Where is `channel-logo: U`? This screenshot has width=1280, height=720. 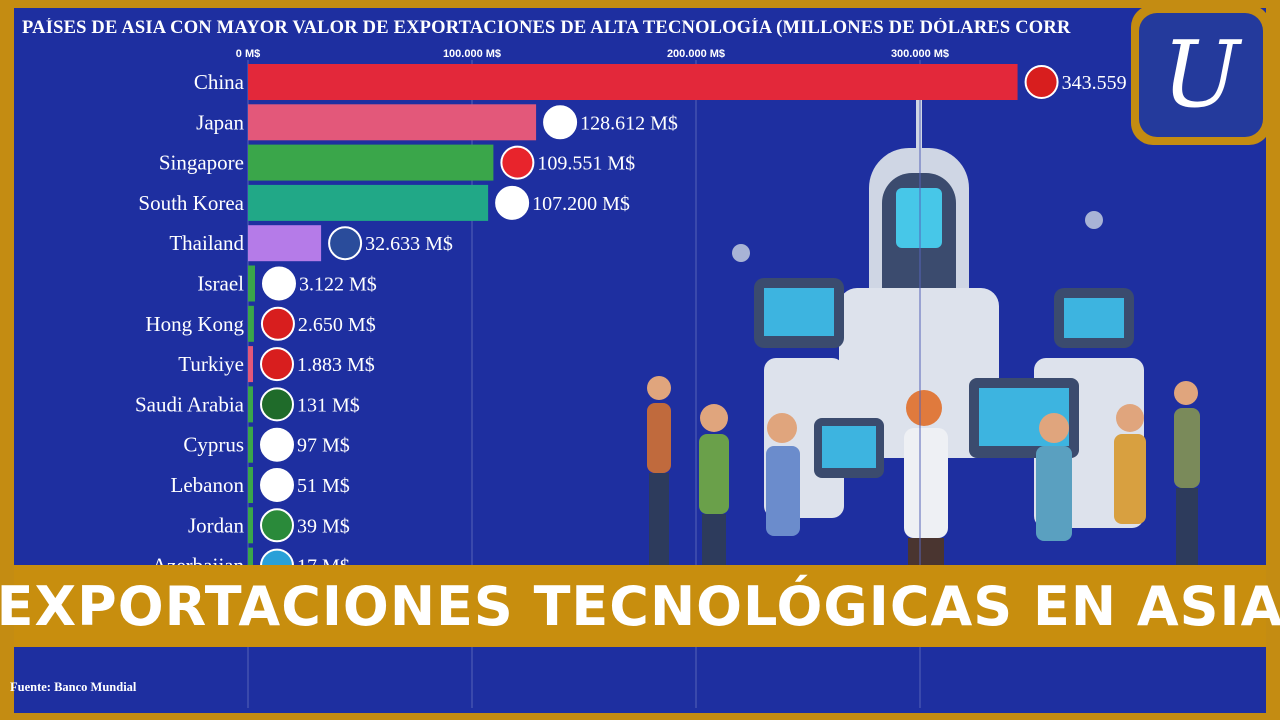
channel-logo: U is located at coordinates (1201, 75).